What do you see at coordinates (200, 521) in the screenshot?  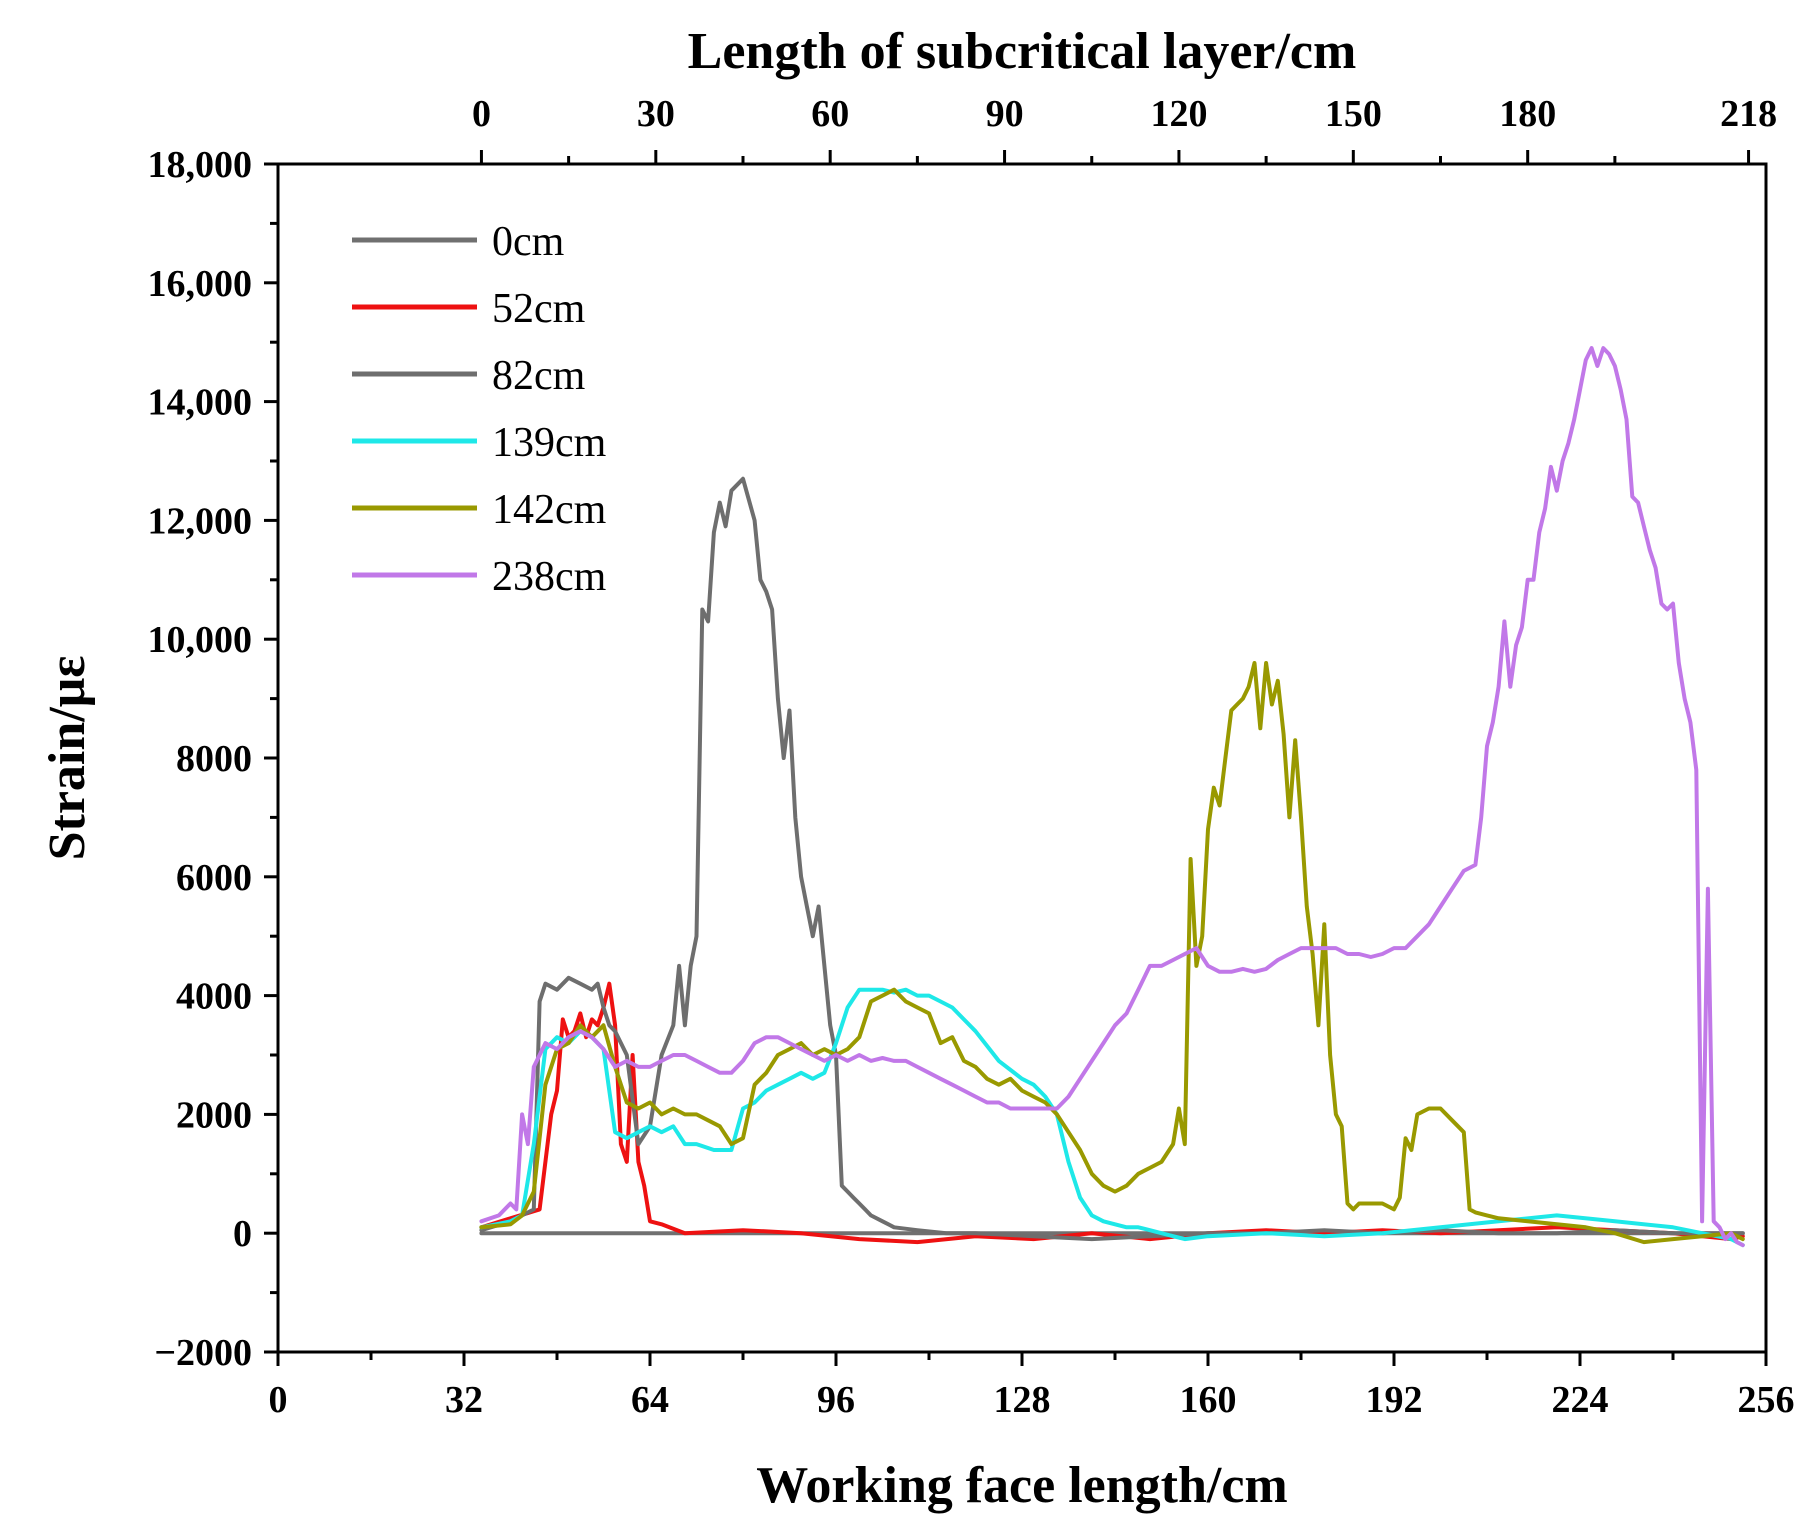 I see `y-tick-label: 12,000` at bounding box center [200, 521].